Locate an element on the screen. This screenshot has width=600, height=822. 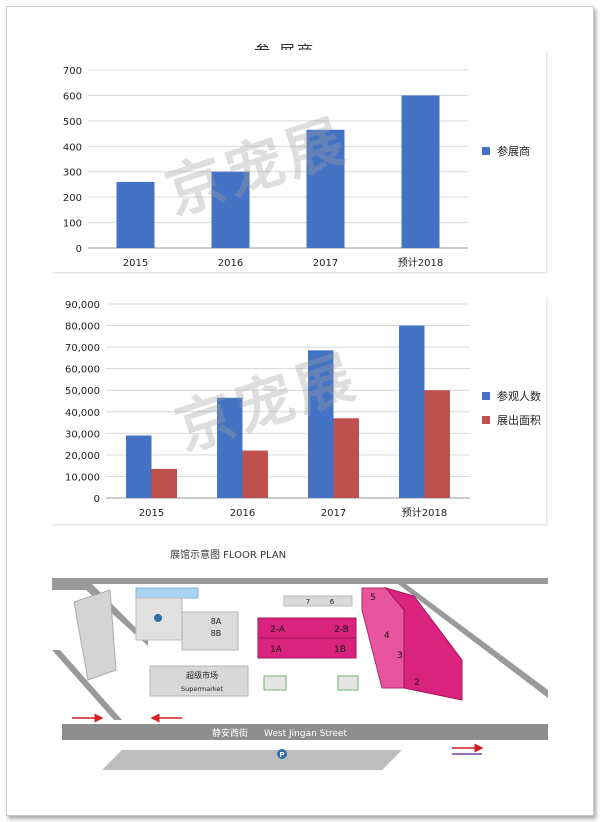
hall-3-label: 3 is located at coordinates (400, 656).